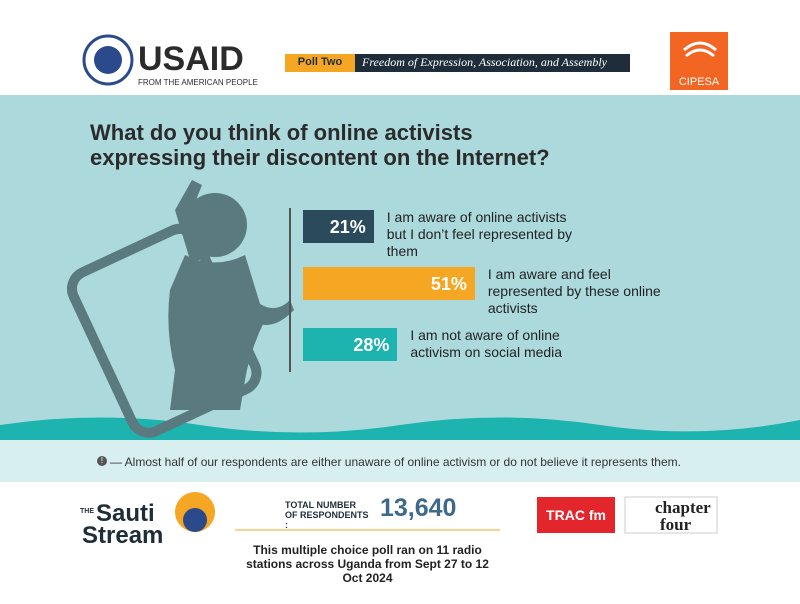 Image resolution: width=800 pixels, height=604 pixels. I want to click on sauti-the: THE, so click(87, 511).